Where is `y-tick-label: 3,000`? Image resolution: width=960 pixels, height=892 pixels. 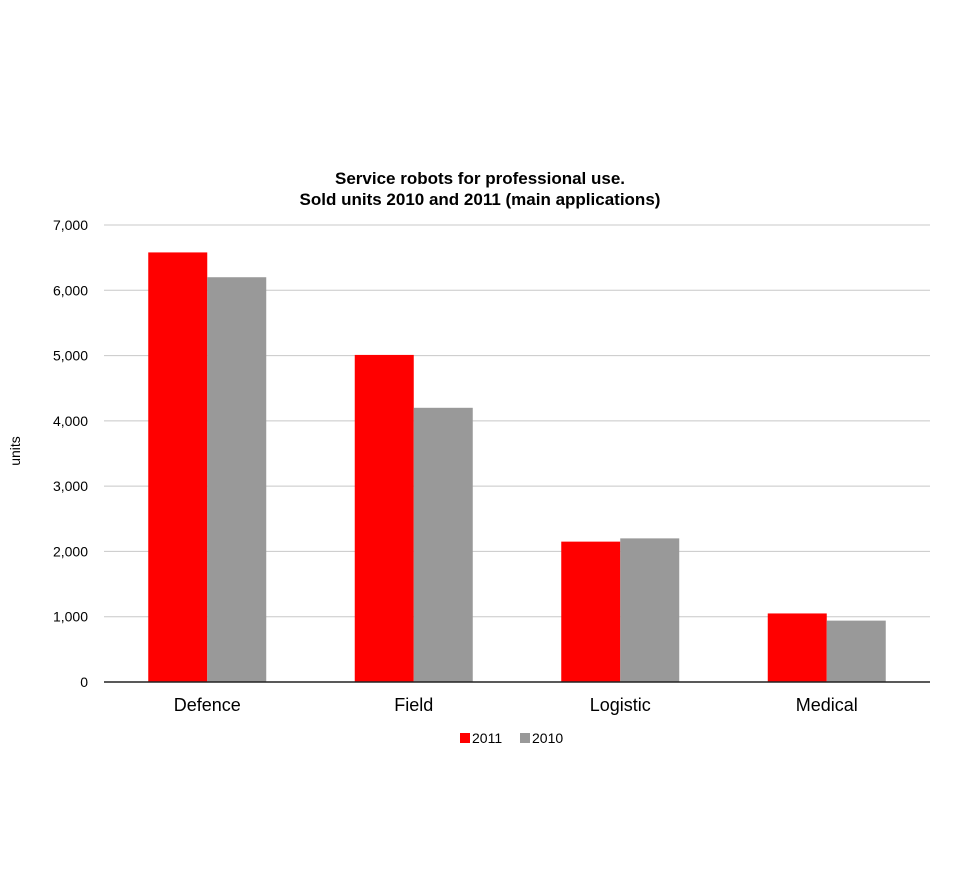
y-tick-label: 3,000 is located at coordinates (70, 486).